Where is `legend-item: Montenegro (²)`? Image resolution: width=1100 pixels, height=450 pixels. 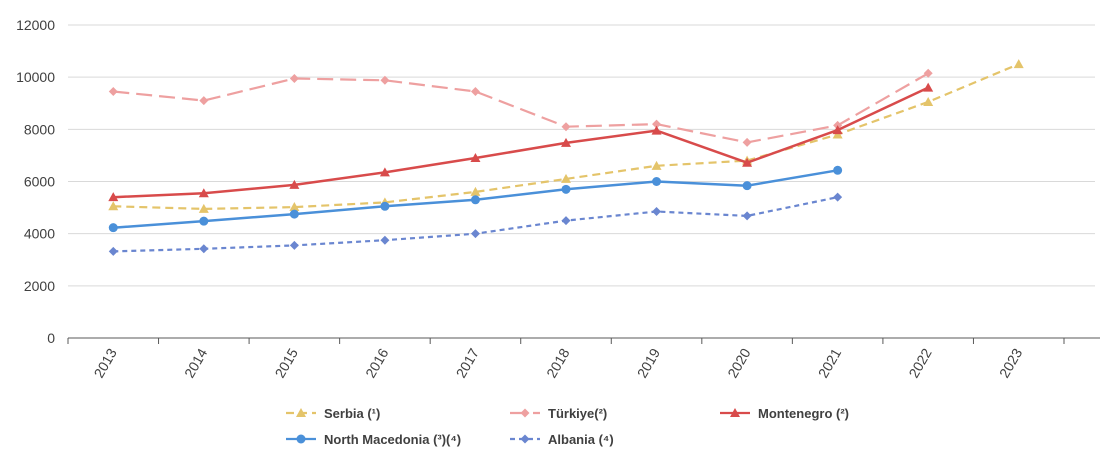
legend-item: Montenegro (²) is located at coordinates (784, 413).